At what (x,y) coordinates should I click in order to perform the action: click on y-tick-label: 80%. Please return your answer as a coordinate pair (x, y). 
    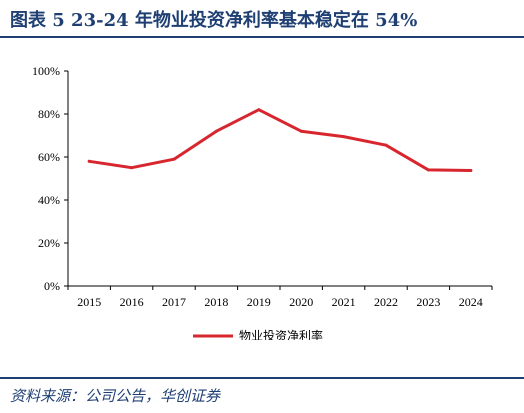
    Looking at the image, I should click on (49, 114).